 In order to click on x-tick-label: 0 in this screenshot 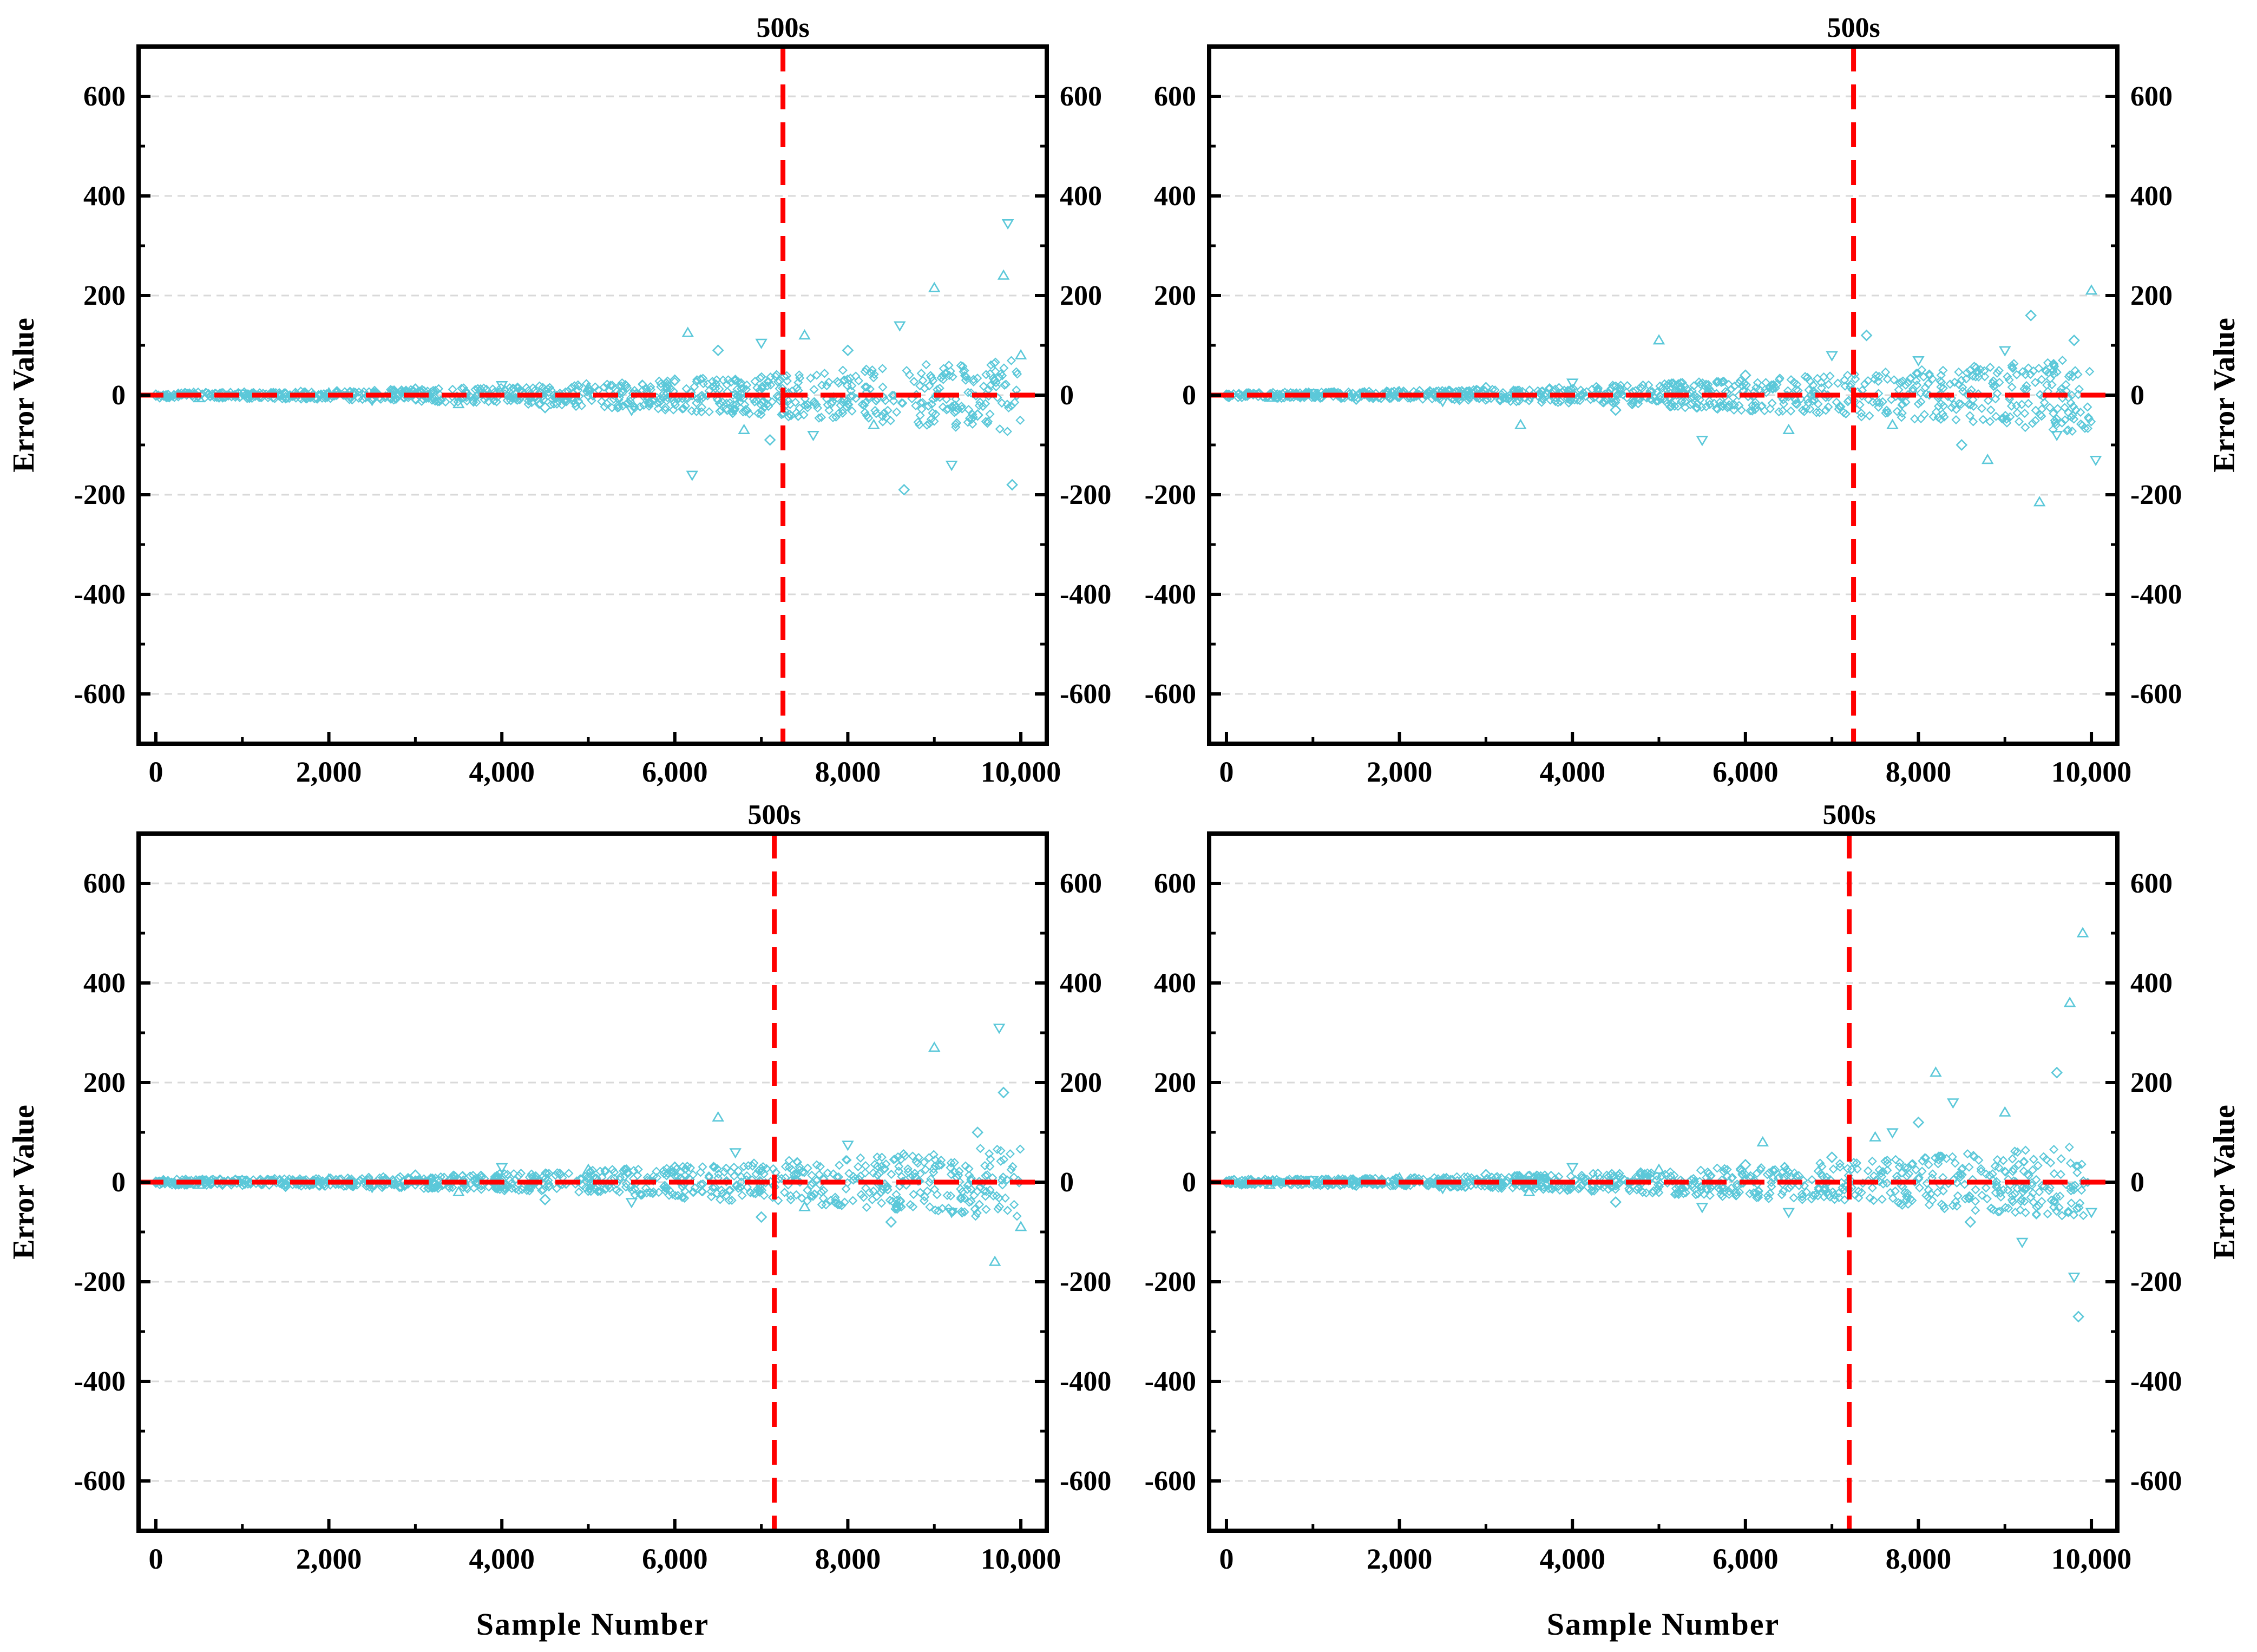, I will do `click(1226, 772)`.